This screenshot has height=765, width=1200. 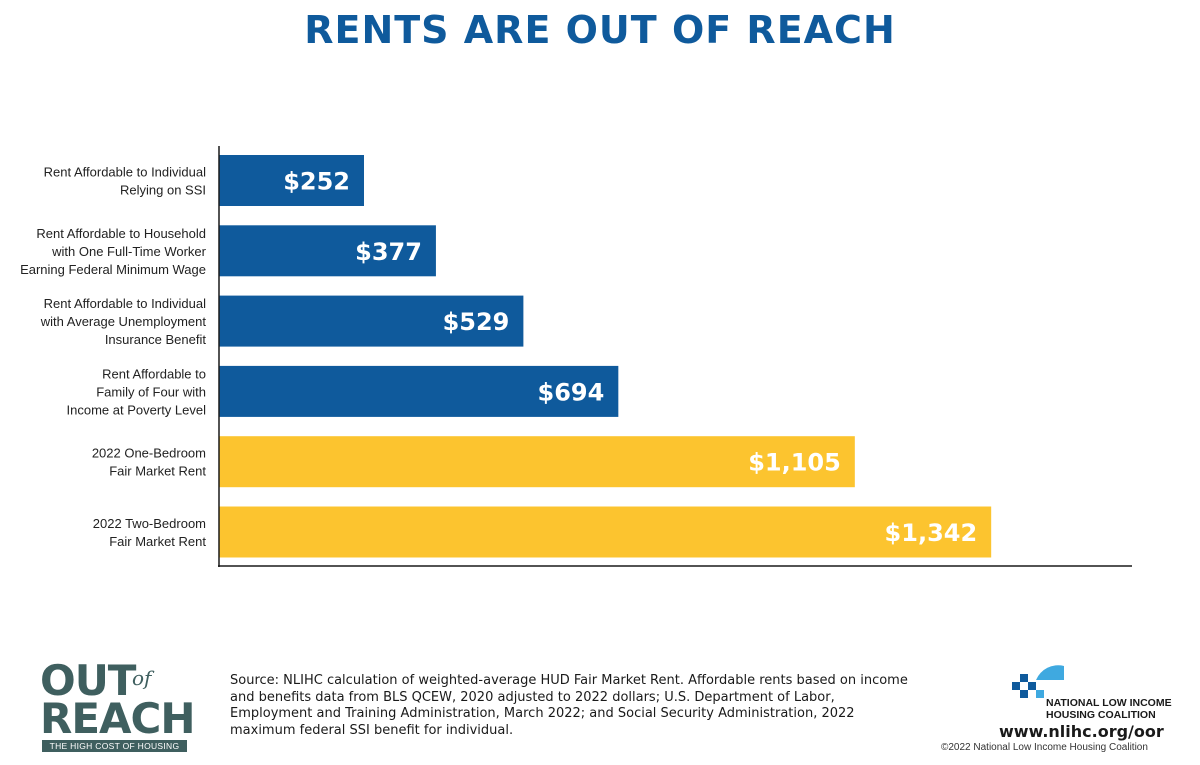 I want to click on bar-value-label-2: $377, so click(x=388, y=252).